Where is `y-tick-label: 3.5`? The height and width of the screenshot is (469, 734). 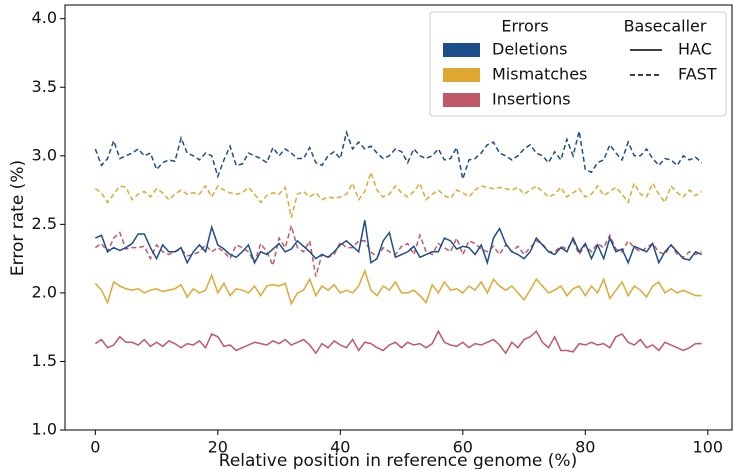
y-tick-label: 3.5 is located at coordinates (44, 86).